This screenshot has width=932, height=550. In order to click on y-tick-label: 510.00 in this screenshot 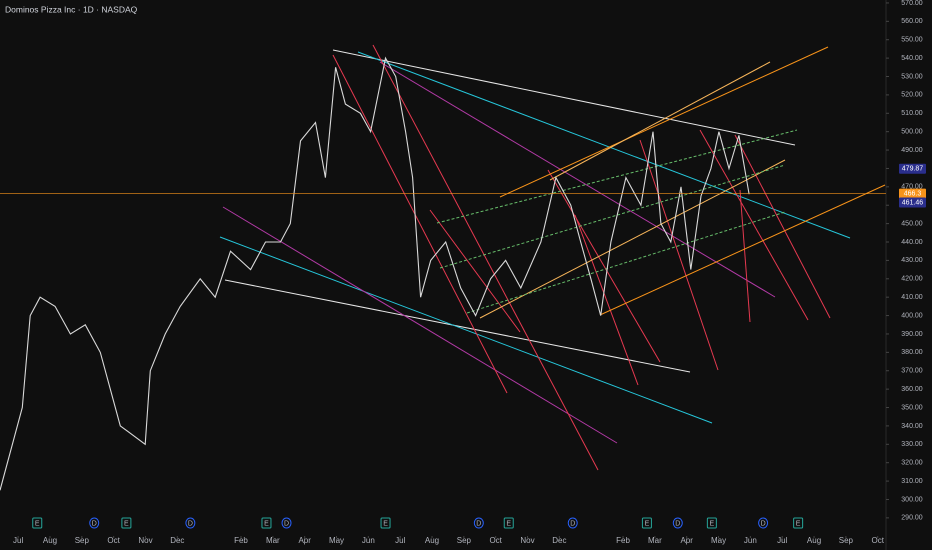, I will do `click(912, 113)`.